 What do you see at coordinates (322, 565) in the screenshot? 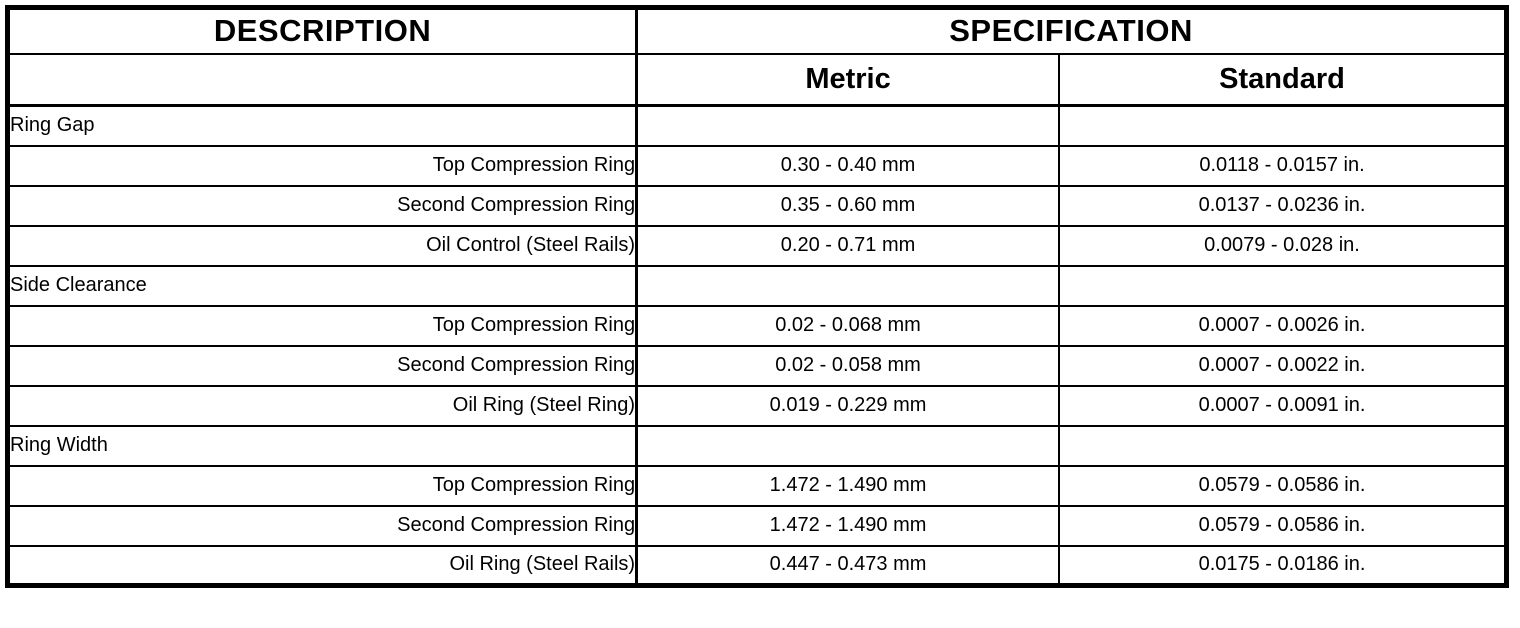
I see `row-label: Oil Ring (Steel Rails)` at bounding box center [322, 565].